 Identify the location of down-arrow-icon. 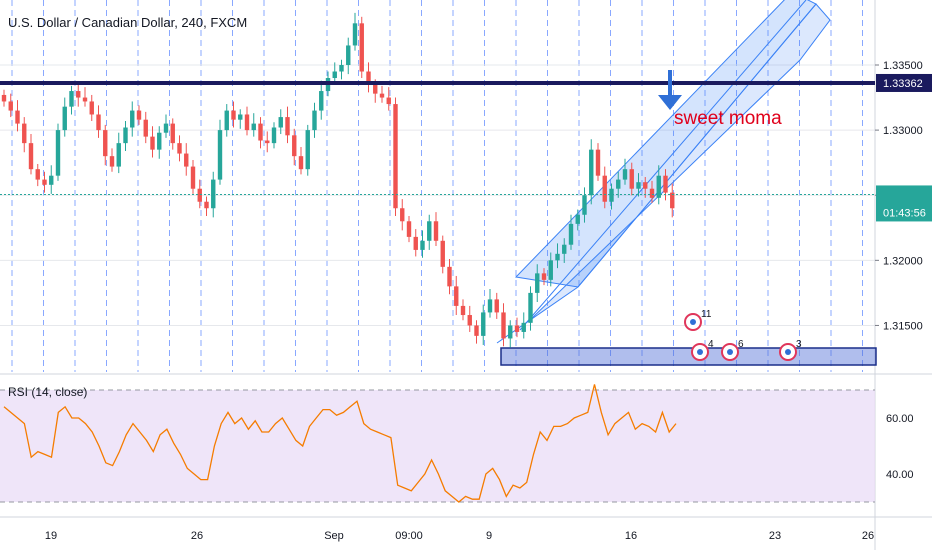
(670, 90).